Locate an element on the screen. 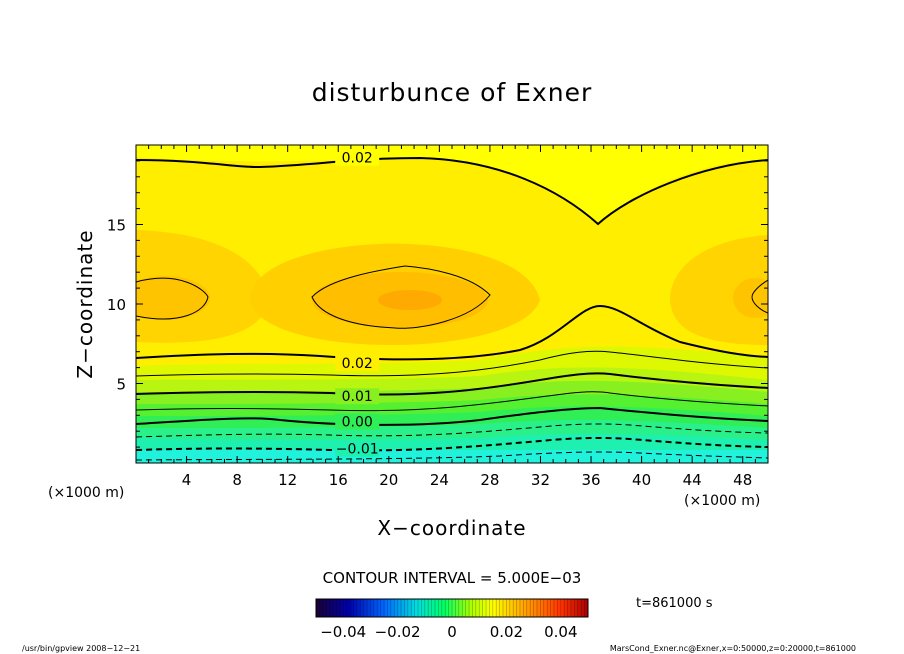 The height and width of the screenshot is (654, 904). contour-labels: 0.02 0.02 0.01 0.00 −0.01 is located at coordinates (357, 303).